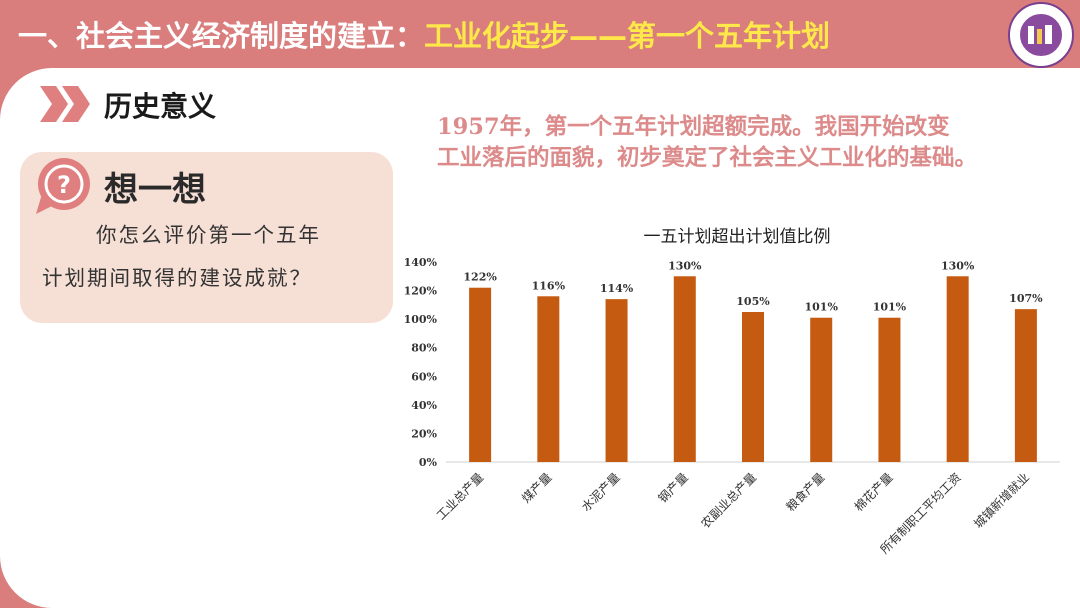 The image size is (1080, 608). Describe the element at coordinates (805, 492) in the screenshot. I see `x-tick-label: 粮食产量` at that location.